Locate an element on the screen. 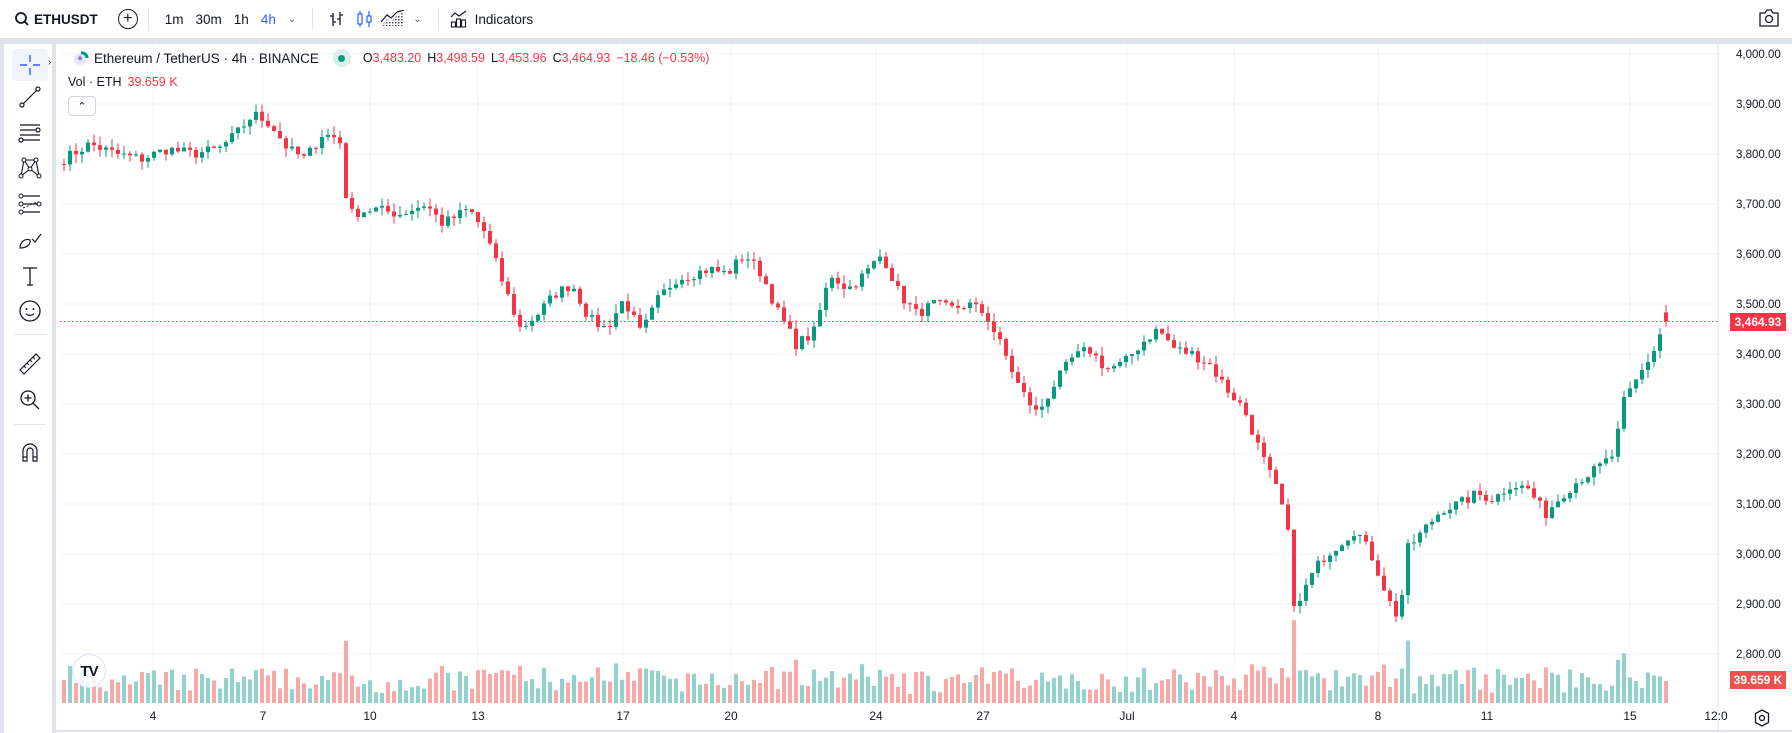 The width and height of the screenshot is (1792, 733). drawing-toolbar: › is located at coordinates (30, 388).